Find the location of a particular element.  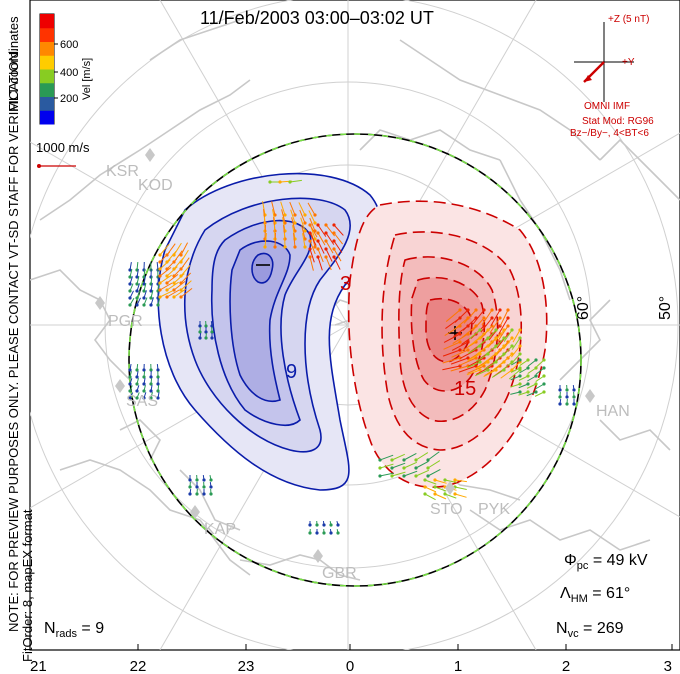

nrads-eq: = is located at coordinates (88, 628).